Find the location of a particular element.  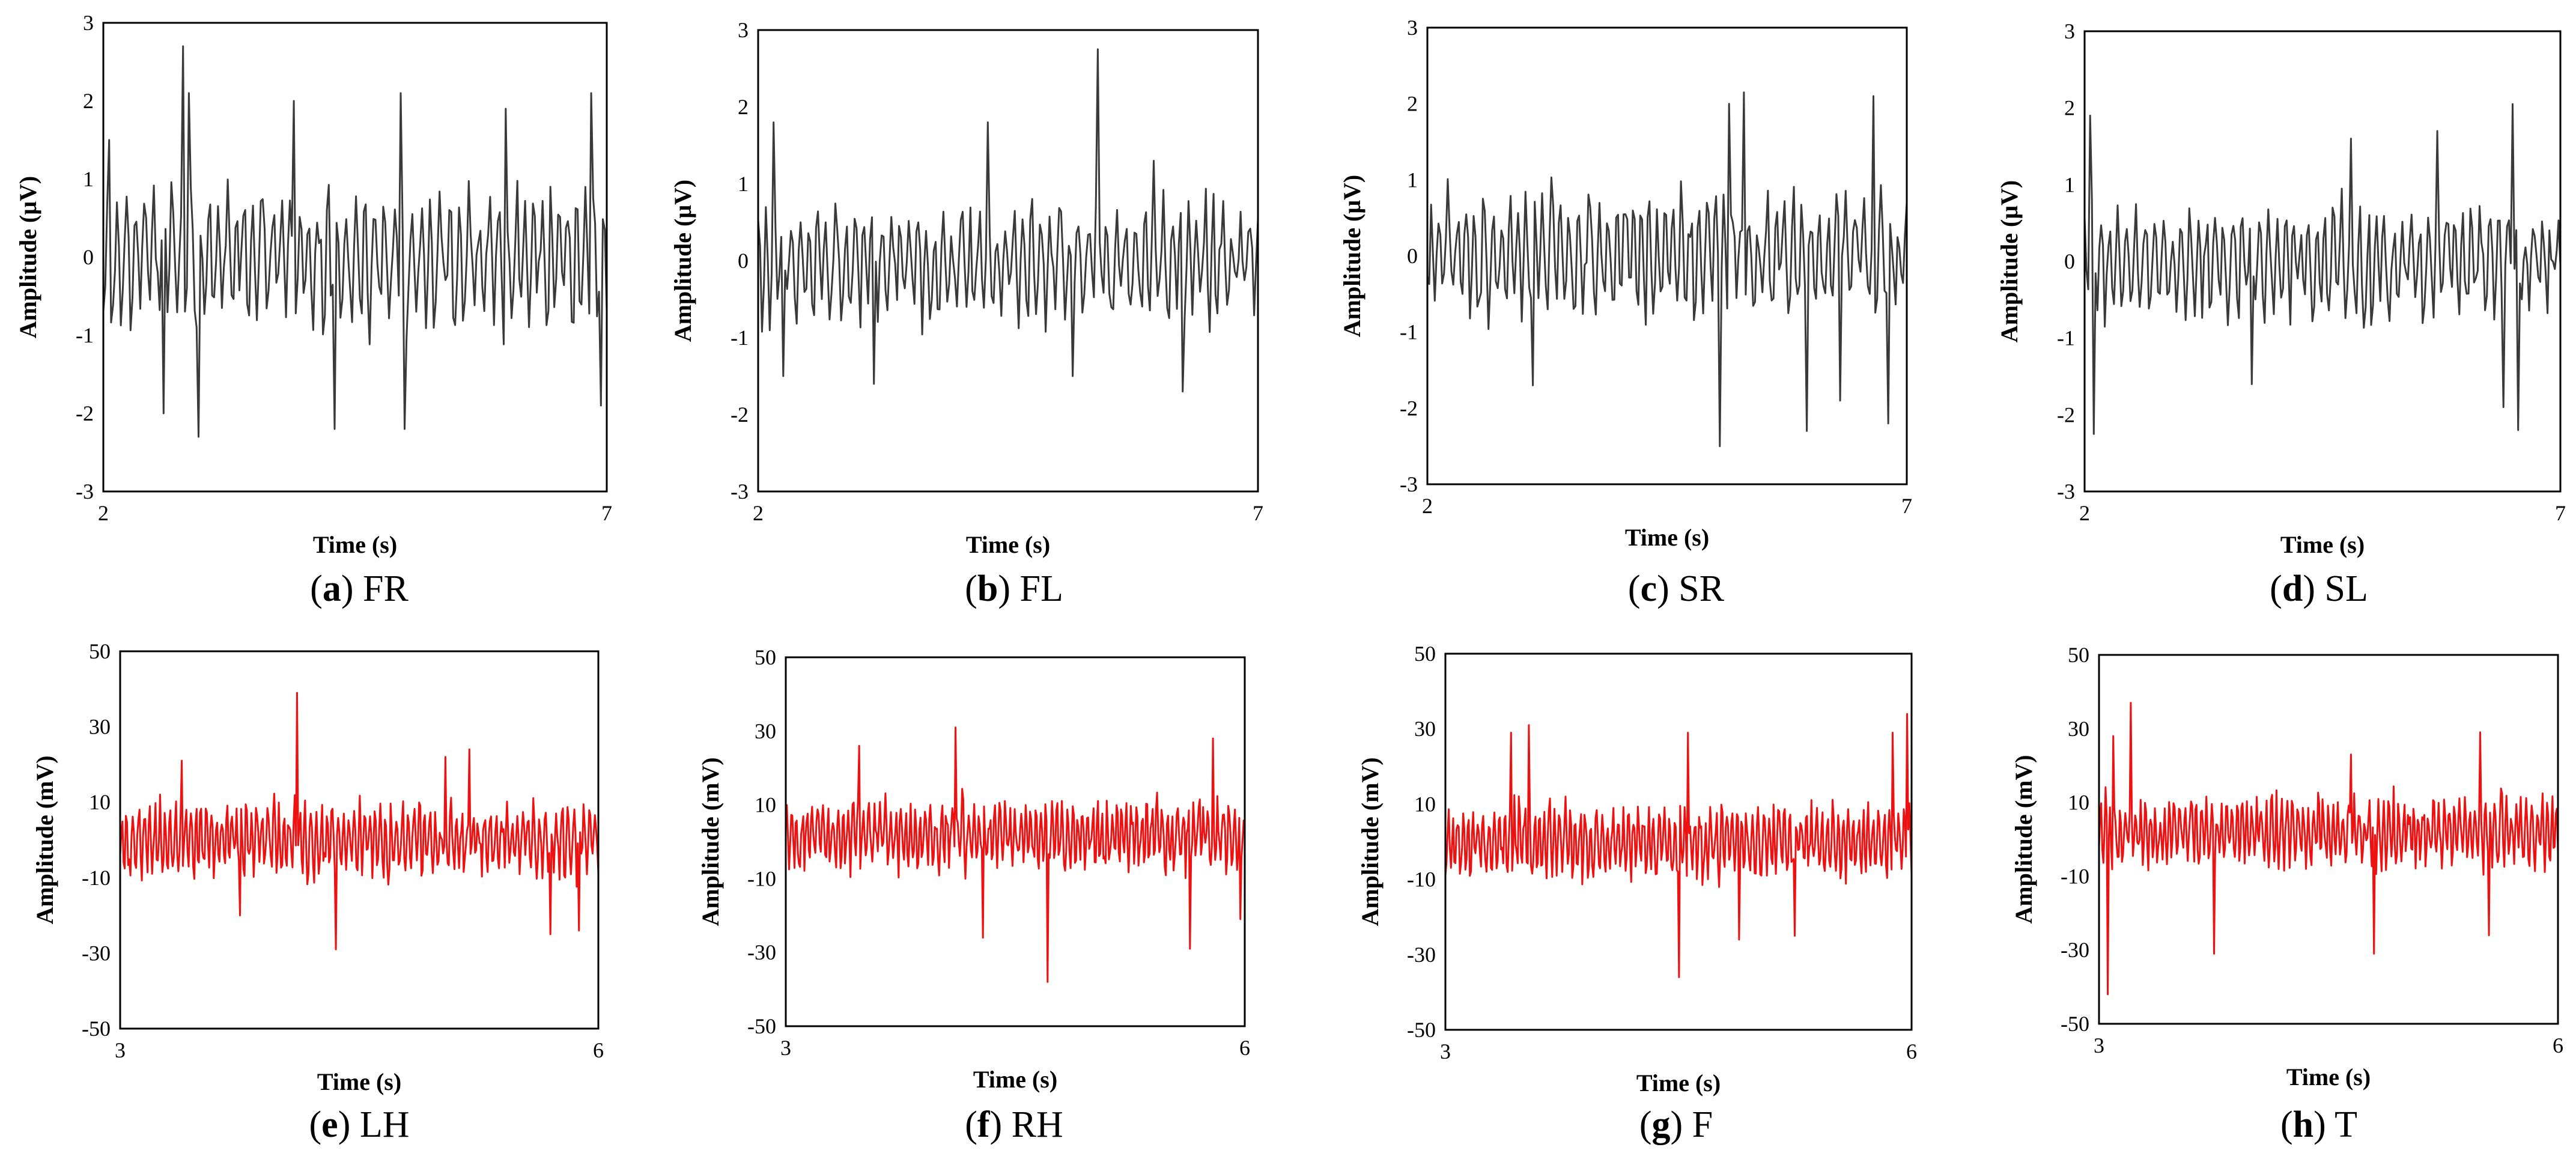

series-line-fr is located at coordinates (355, 241).